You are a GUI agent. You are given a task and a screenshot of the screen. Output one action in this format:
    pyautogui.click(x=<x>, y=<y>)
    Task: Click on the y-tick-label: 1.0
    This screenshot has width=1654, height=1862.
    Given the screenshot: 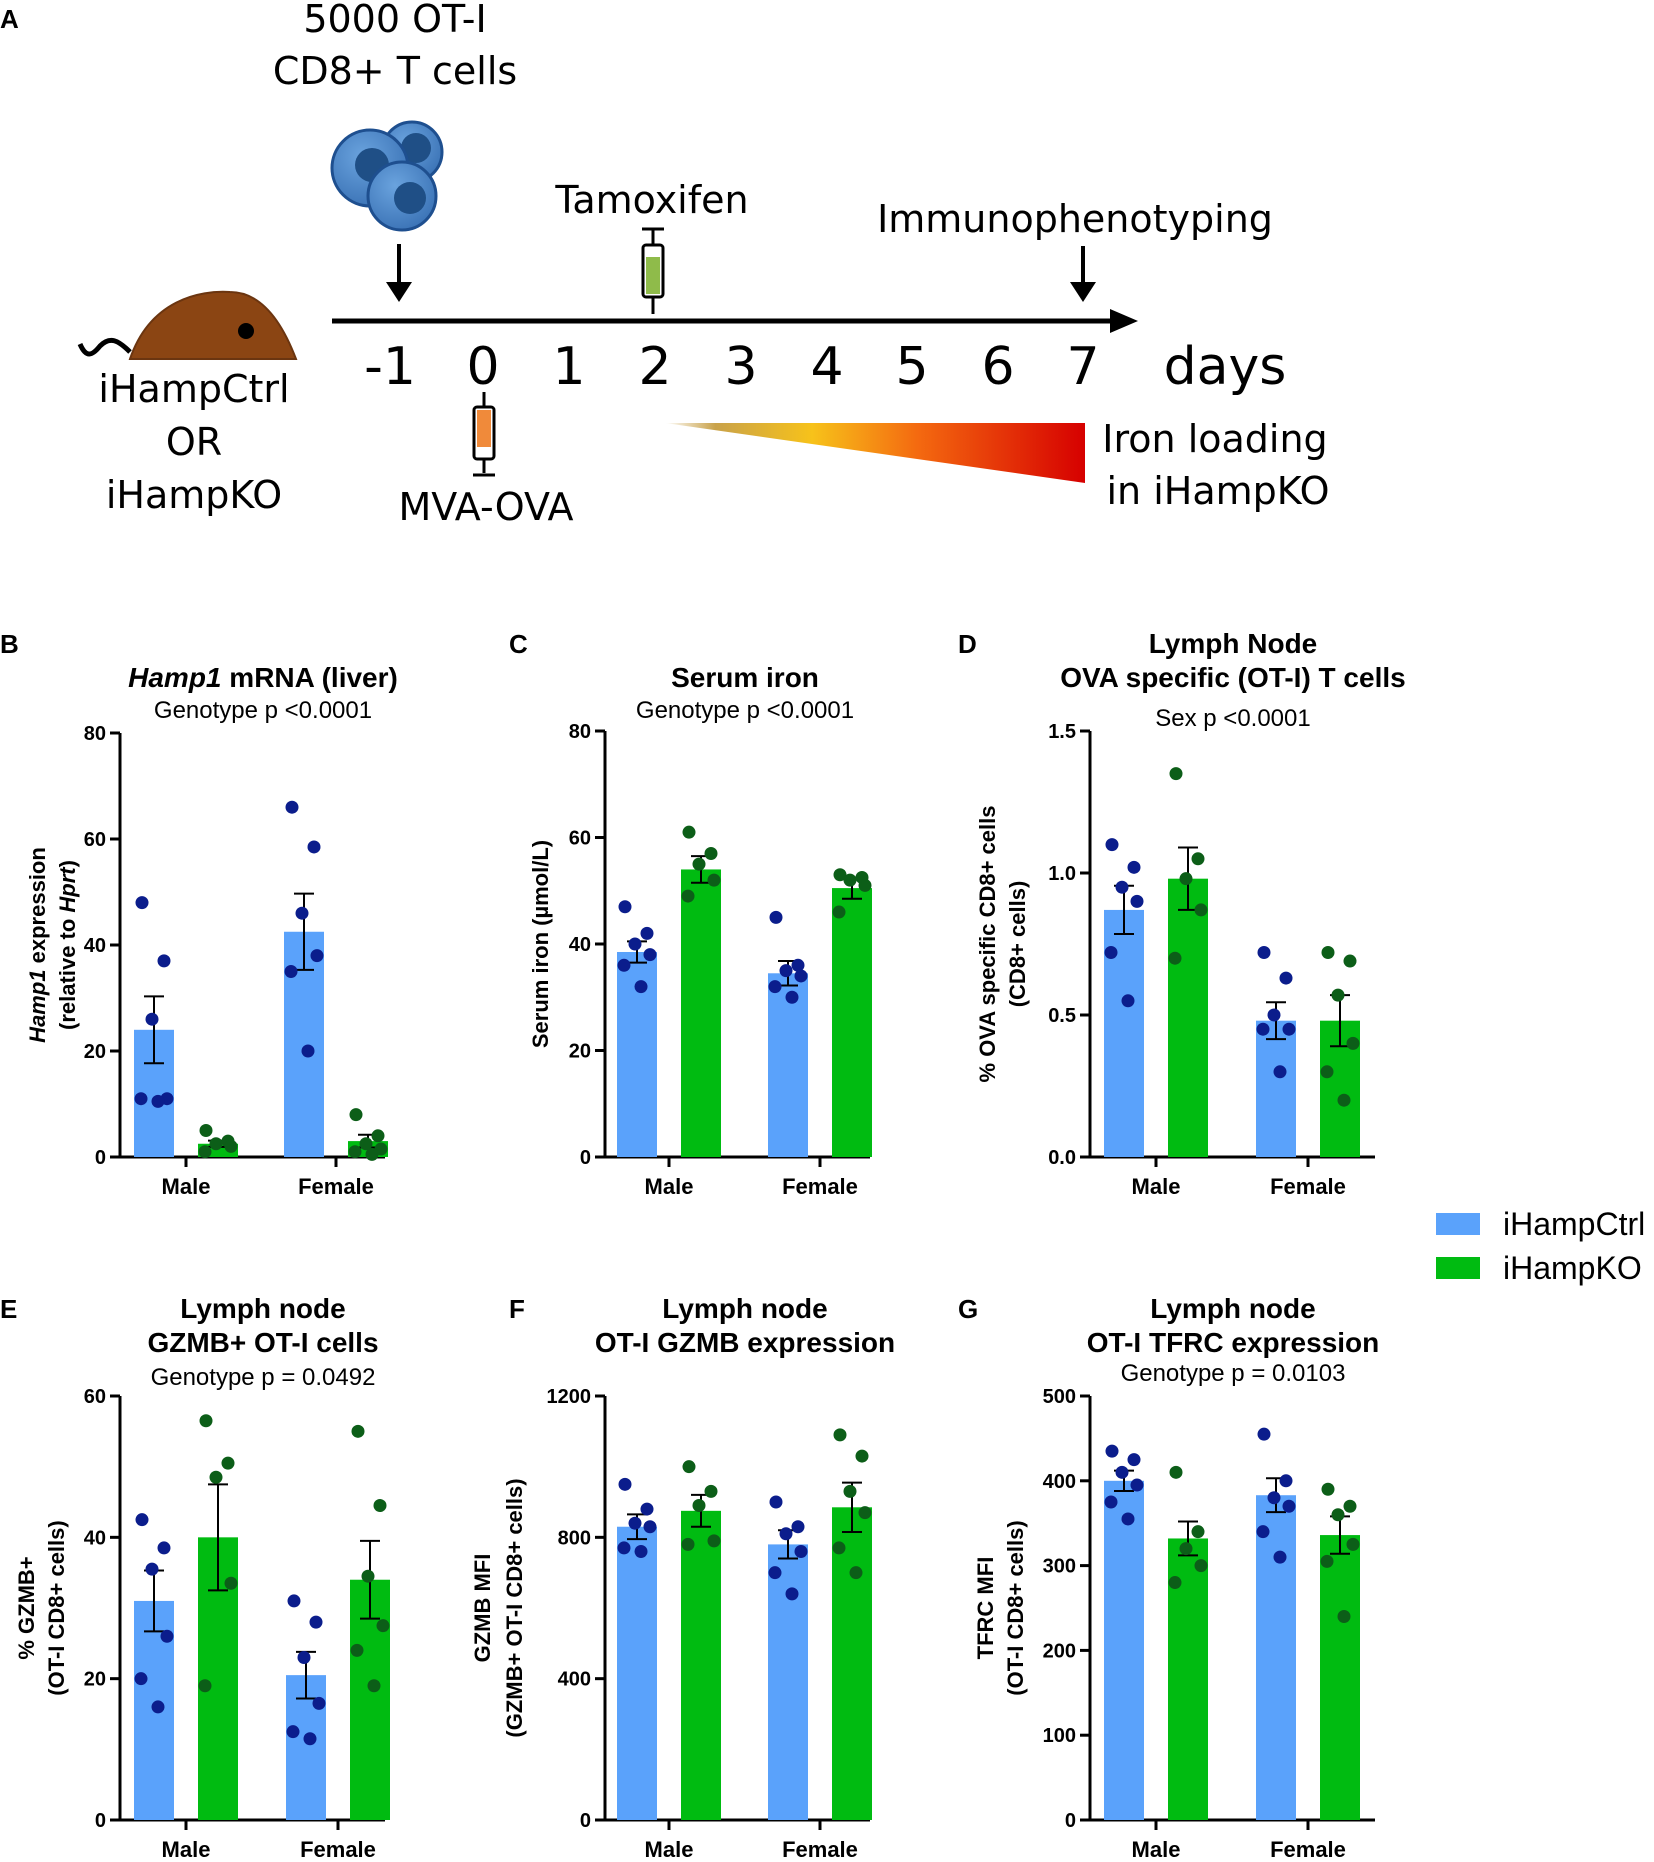 What is the action you would take?
    pyautogui.click(x=1062, y=874)
    